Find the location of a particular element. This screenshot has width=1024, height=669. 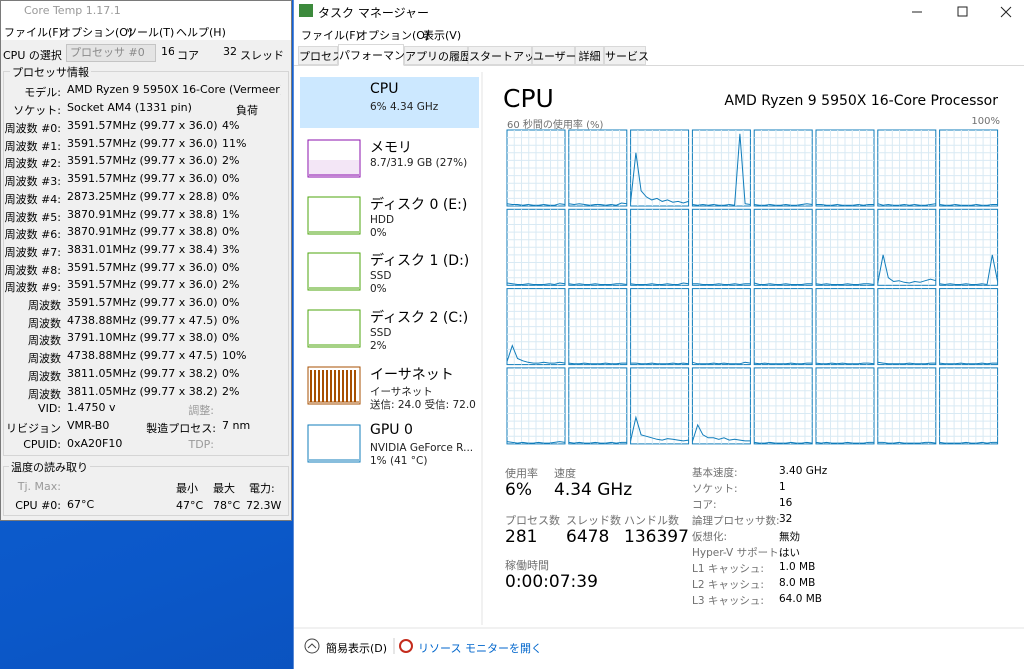

detail-label: L1 キャッシュ: is located at coordinates (728, 569).